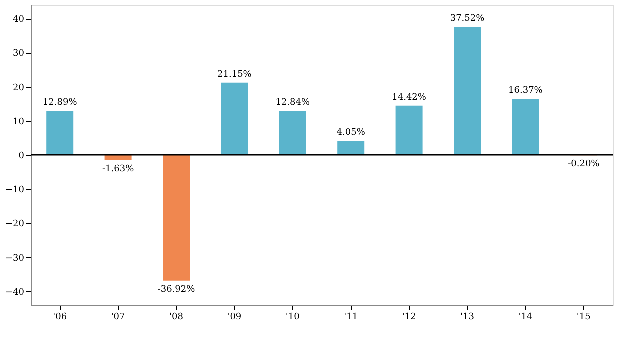 The height and width of the screenshot is (347, 639). Describe the element at coordinates (235, 317) in the screenshot. I see `x-tick-label: '09` at that location.